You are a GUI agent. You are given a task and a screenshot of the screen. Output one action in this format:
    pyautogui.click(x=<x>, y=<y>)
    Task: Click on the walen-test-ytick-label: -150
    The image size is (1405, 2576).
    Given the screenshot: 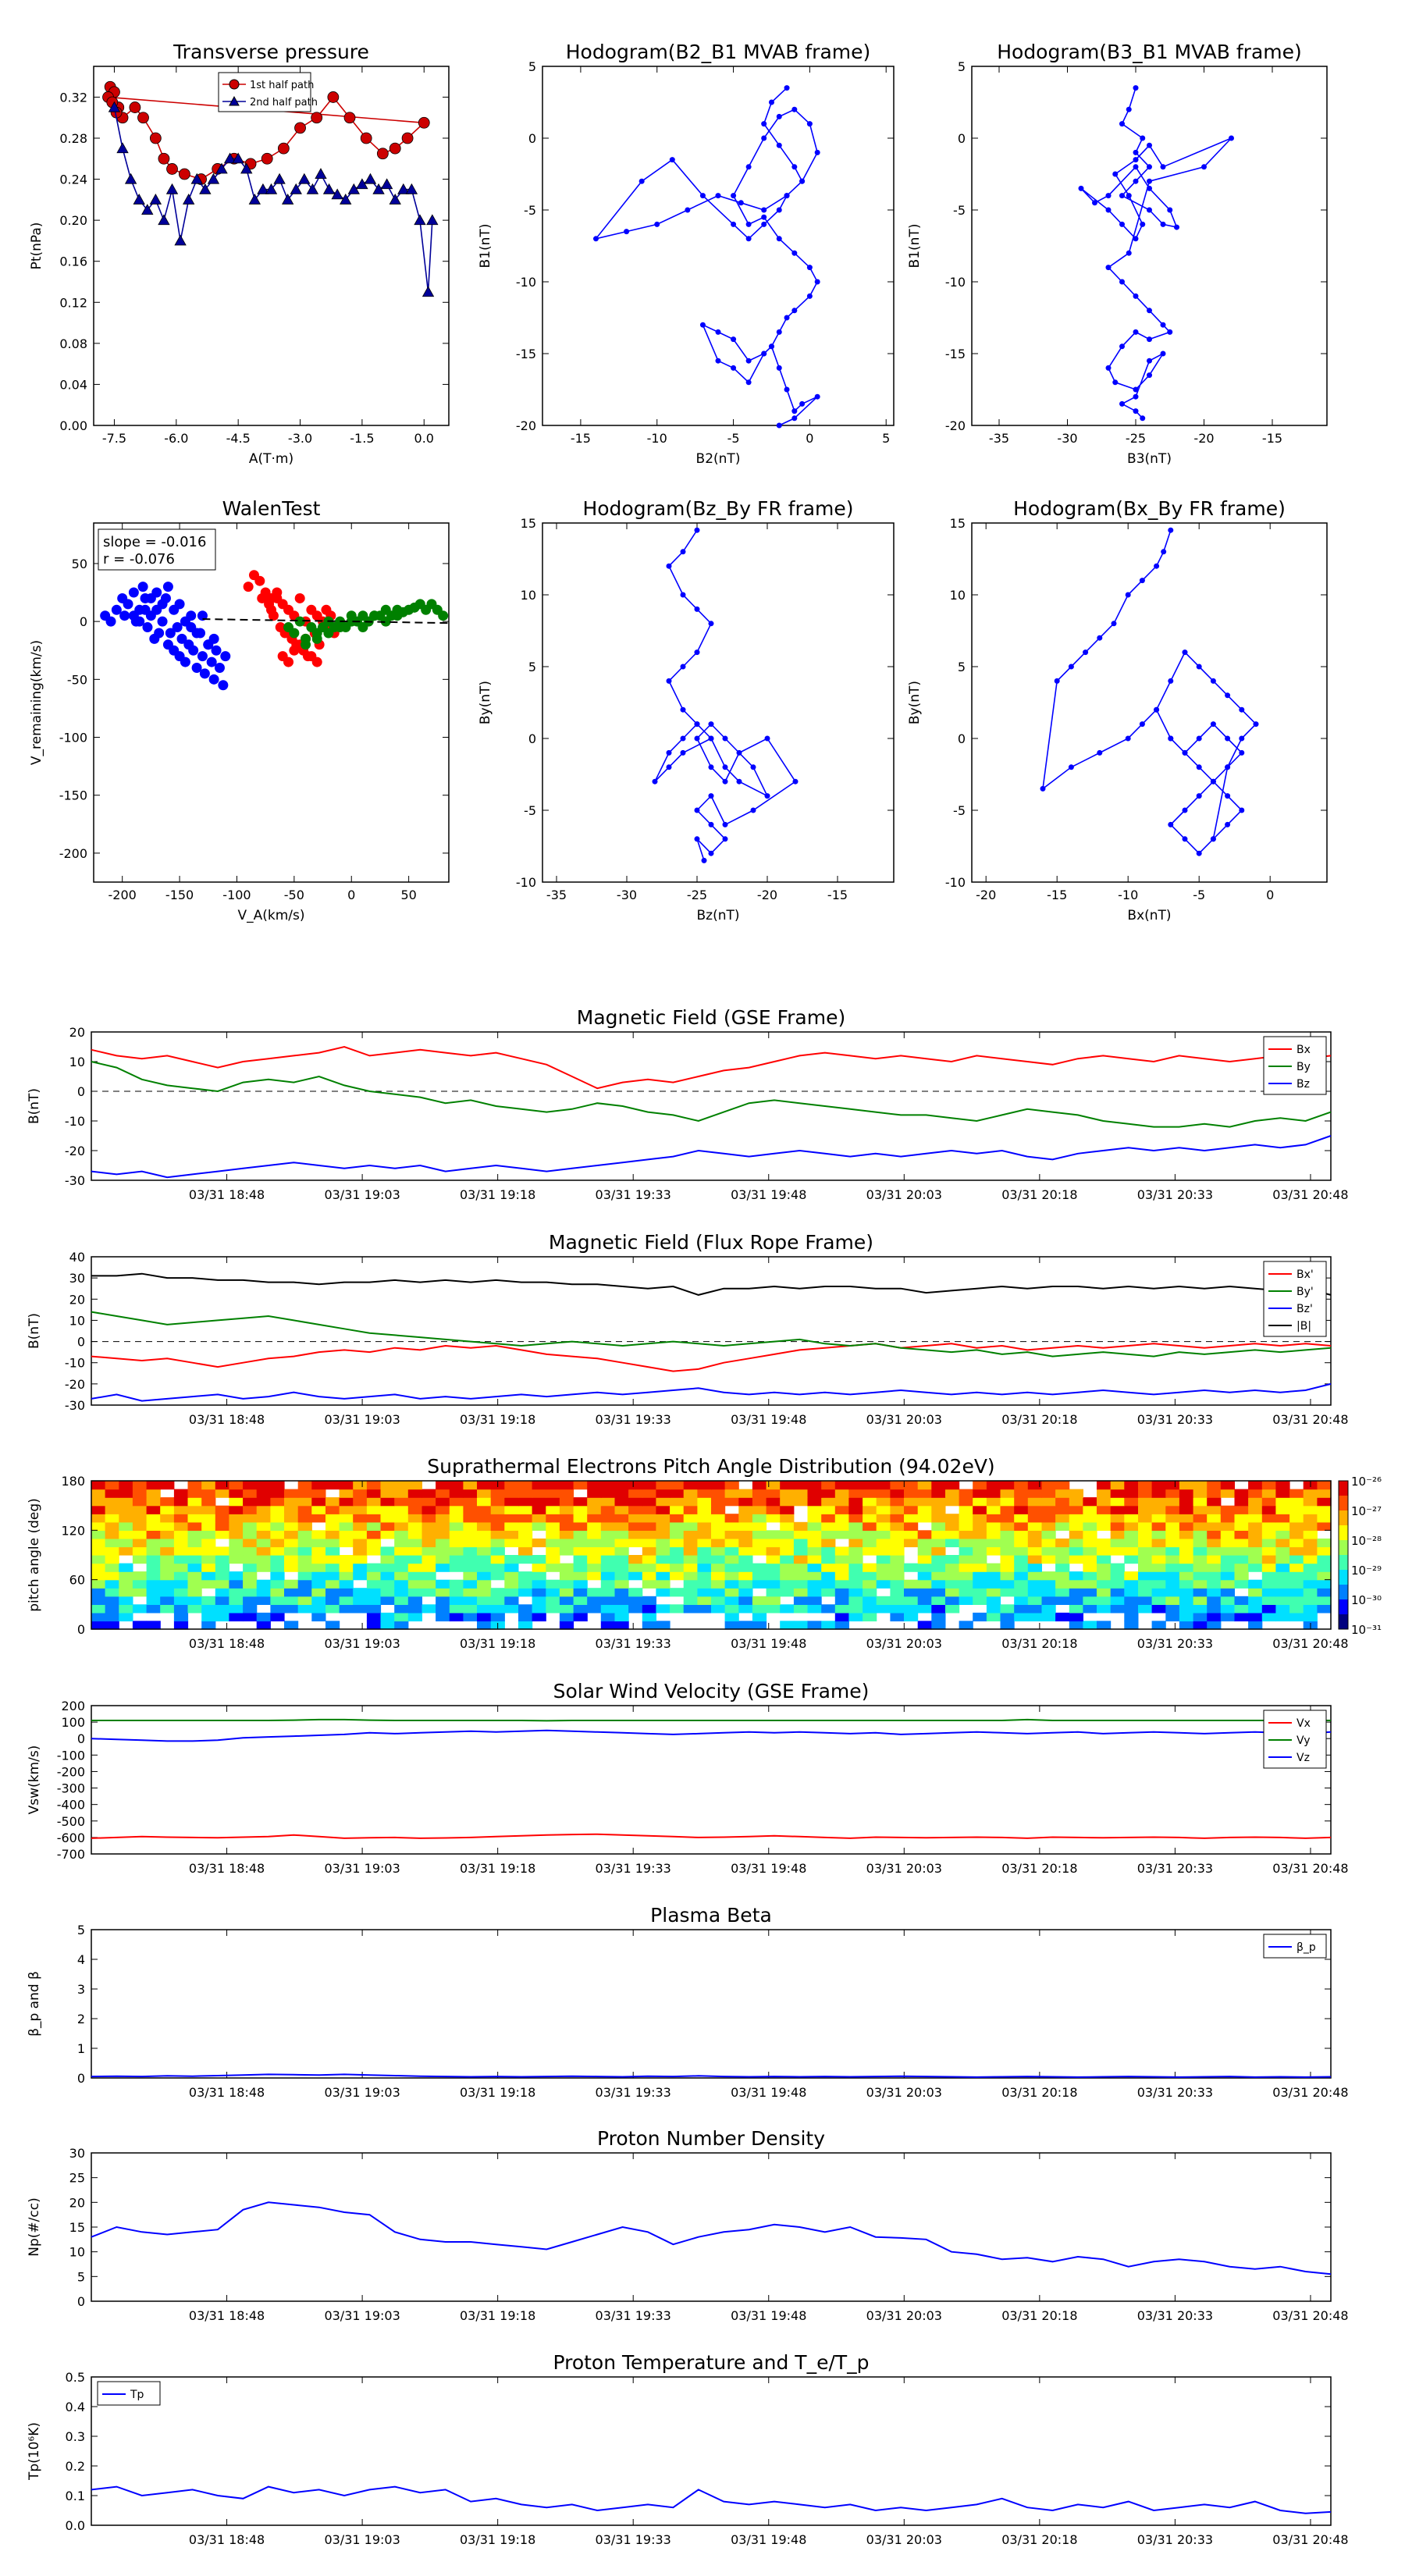 What is the action you would take?
    pyautogui.click(x=73, y=795)
    